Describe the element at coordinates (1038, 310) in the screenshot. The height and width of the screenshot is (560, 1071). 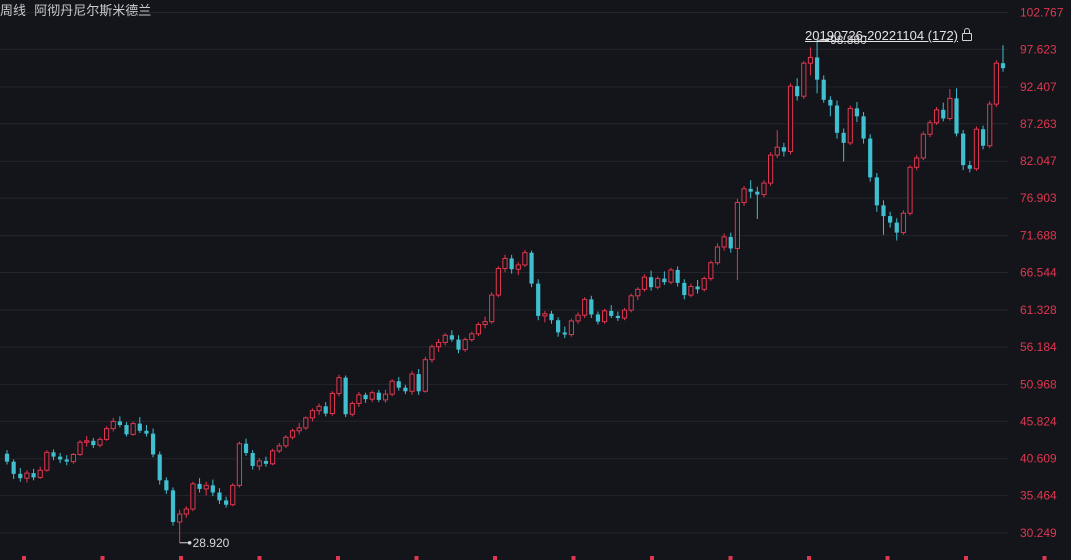
I see `y-tick-label: 61.328` at that location.